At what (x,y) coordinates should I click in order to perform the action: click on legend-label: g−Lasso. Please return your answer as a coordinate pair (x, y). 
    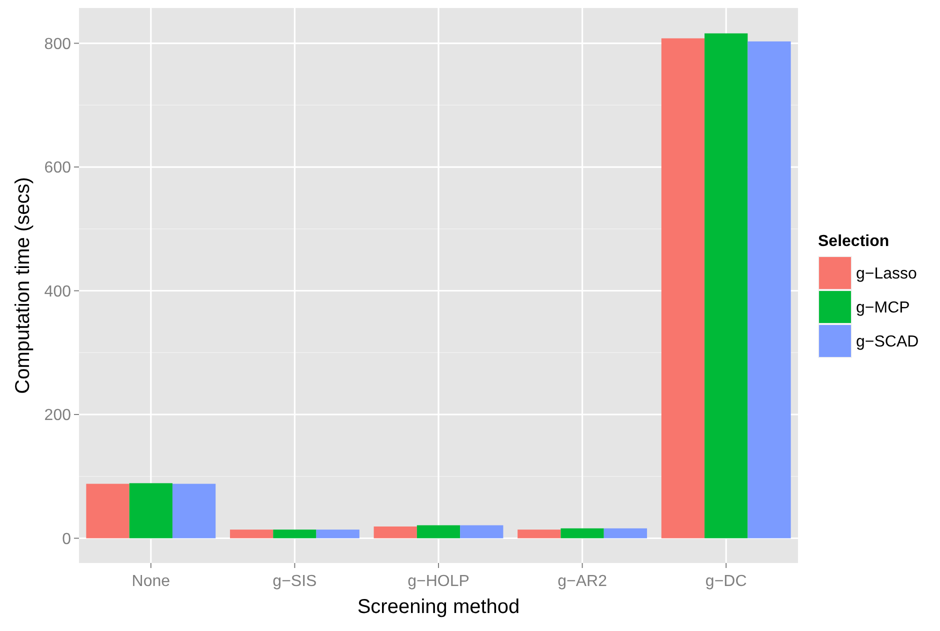
    Looking at the image, I should click on (887, 274).